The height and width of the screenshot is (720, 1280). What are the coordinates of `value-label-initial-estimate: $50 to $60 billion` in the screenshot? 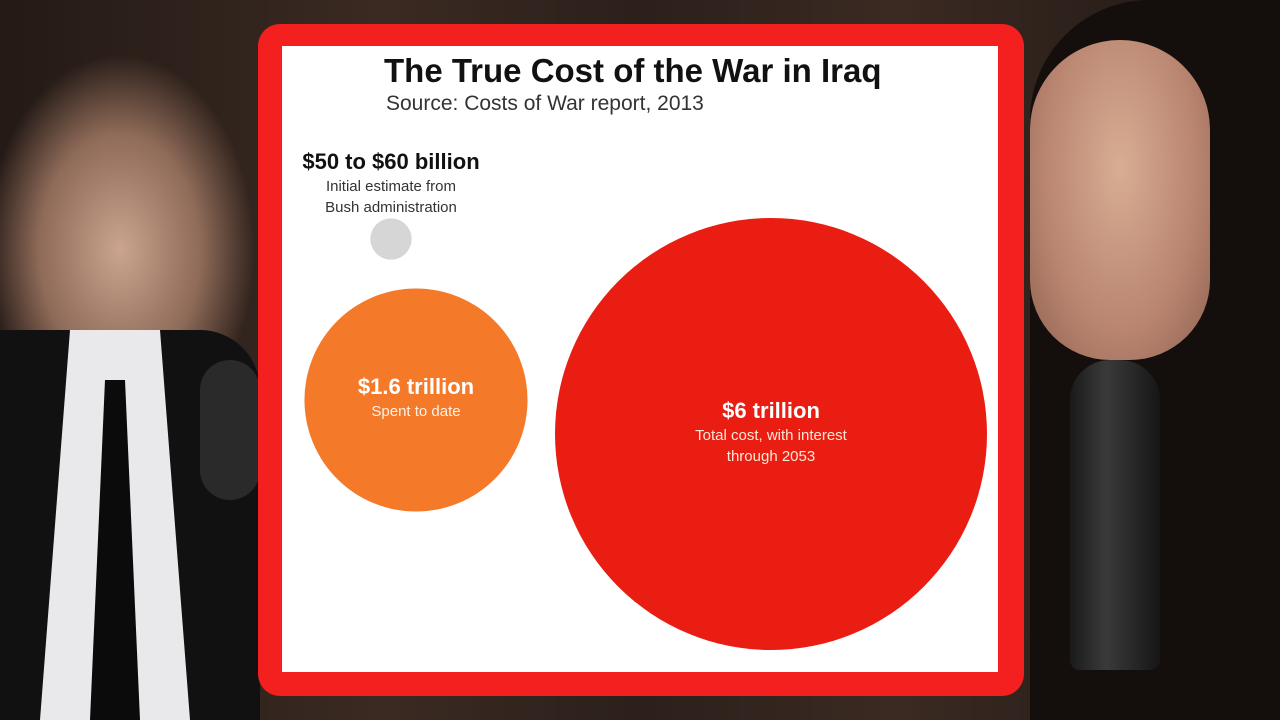 It's located at (390, 161).